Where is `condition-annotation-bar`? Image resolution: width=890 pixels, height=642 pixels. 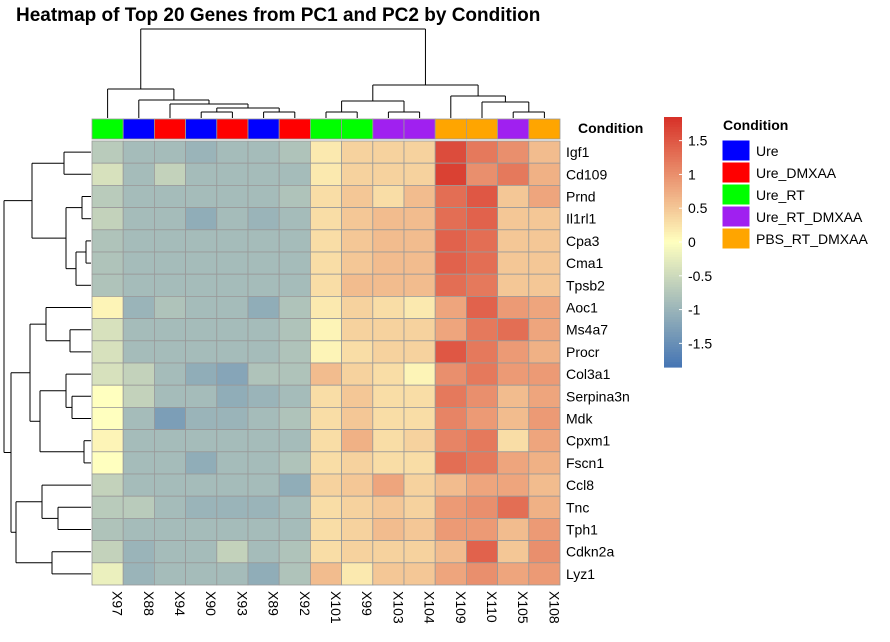
condition-annotation-bar is located at coordinates (326, 129).